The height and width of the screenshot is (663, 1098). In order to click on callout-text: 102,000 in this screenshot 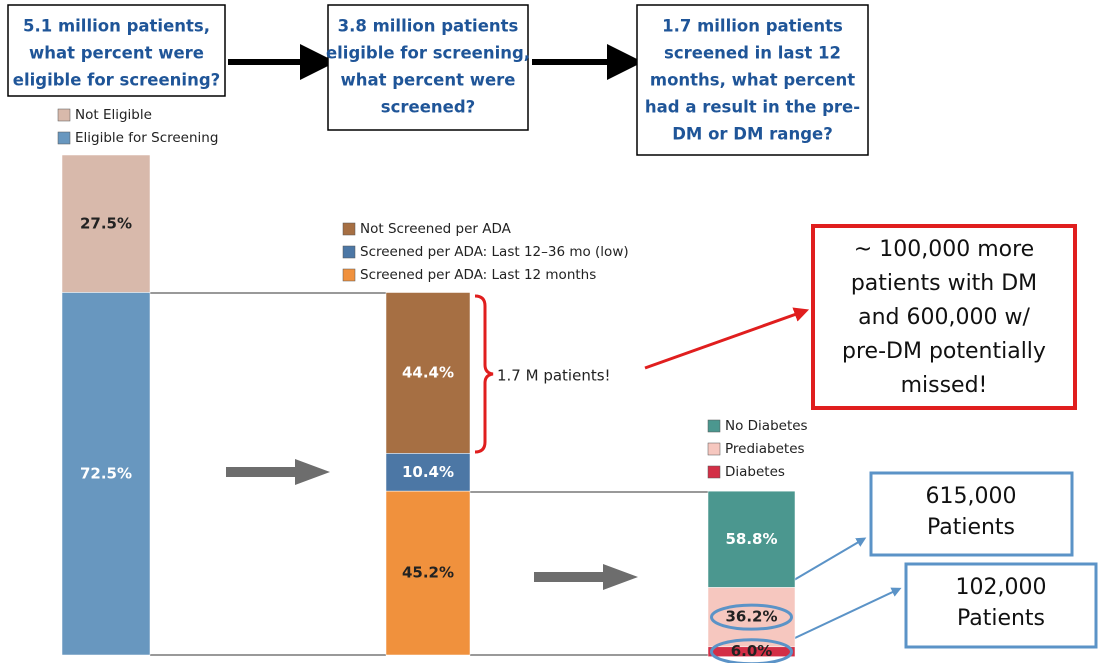, I will do `click(1001, 587)`.